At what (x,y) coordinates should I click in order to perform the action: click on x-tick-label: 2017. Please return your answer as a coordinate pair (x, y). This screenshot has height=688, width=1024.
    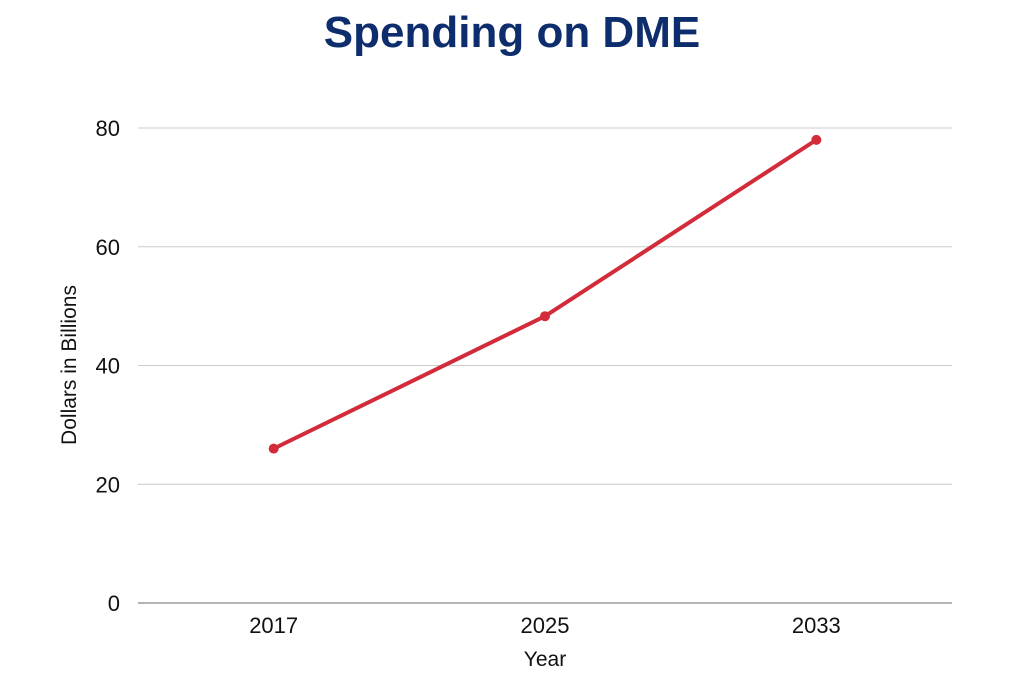
    Looking at the image, I should click on (273, 625).